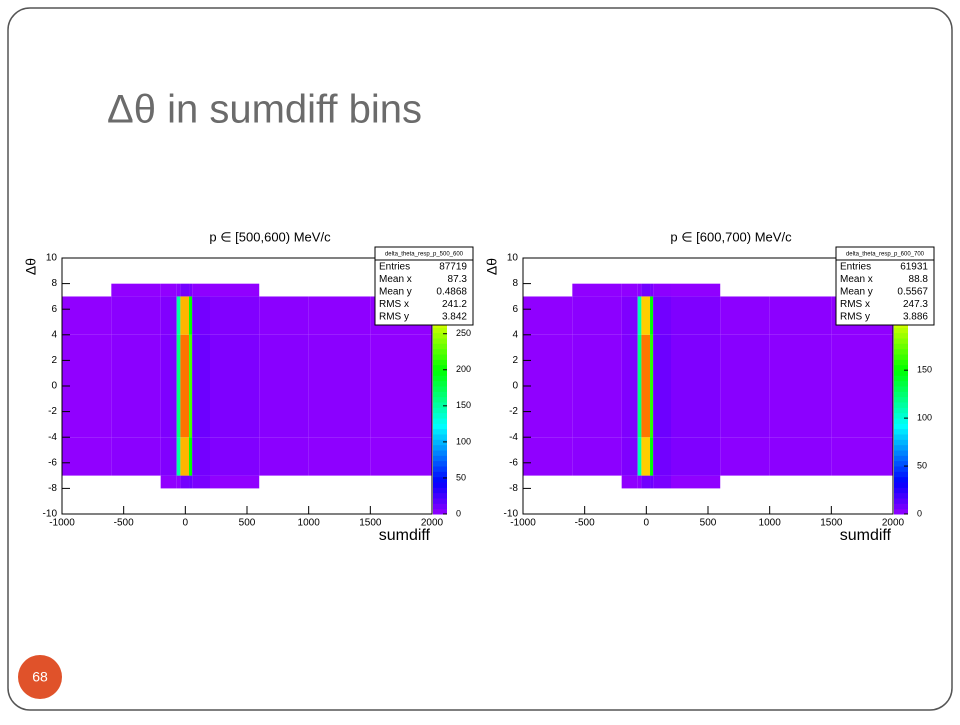  What do you see at coordinates (54, 386) in the screenshot?
I see `y-tick-label: 0` at bounding box center [54, 386].